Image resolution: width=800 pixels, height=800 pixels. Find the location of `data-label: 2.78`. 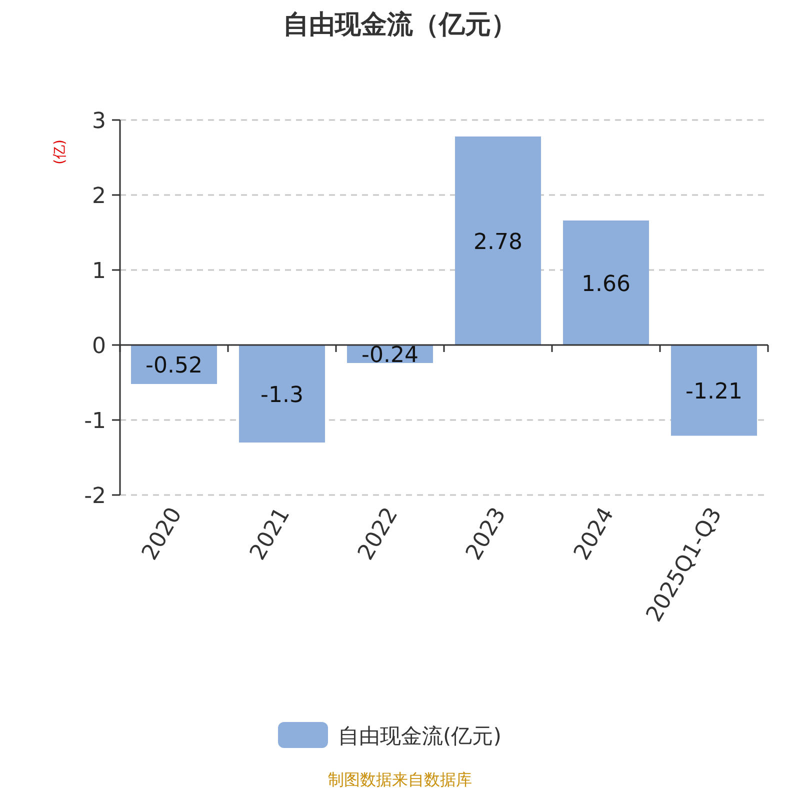

data-label: 2.78 is located at coordinates (498, 242).